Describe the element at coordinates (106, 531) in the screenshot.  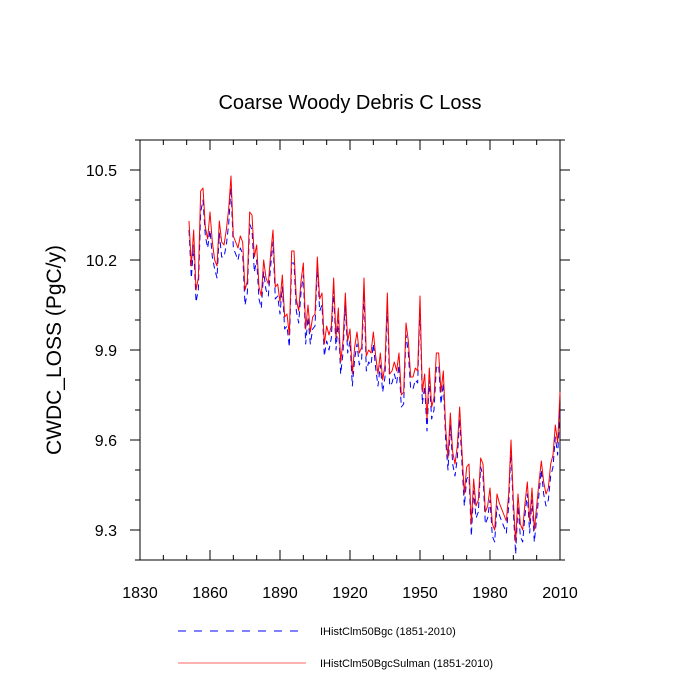
I see `y-tick-label: 9.3` at that location.